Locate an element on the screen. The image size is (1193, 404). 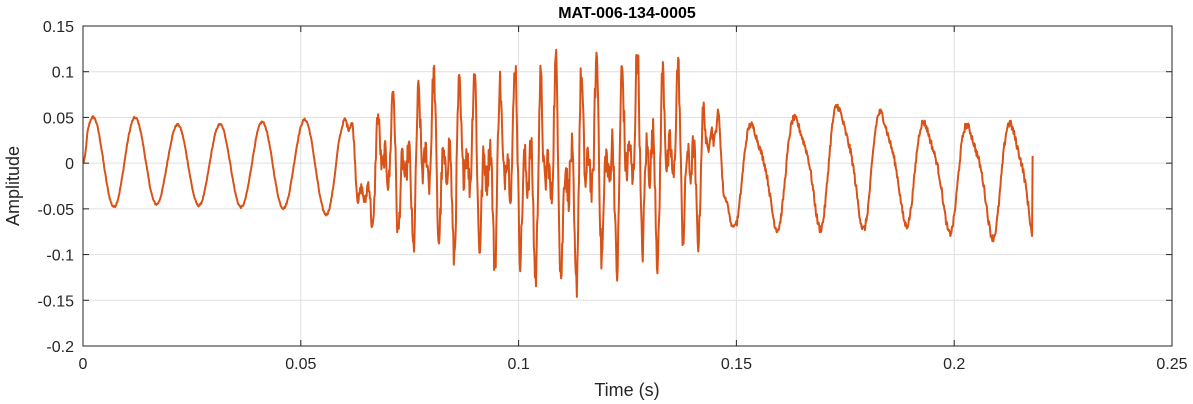
x-tick-label: 0.05 is located at coordinates (300, 364).